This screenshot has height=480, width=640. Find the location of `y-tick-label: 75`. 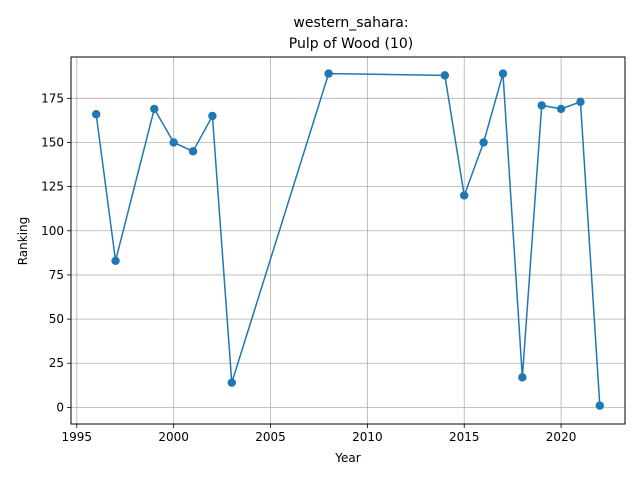

y-tick-label: 75 is located at coordinates (56, 275).